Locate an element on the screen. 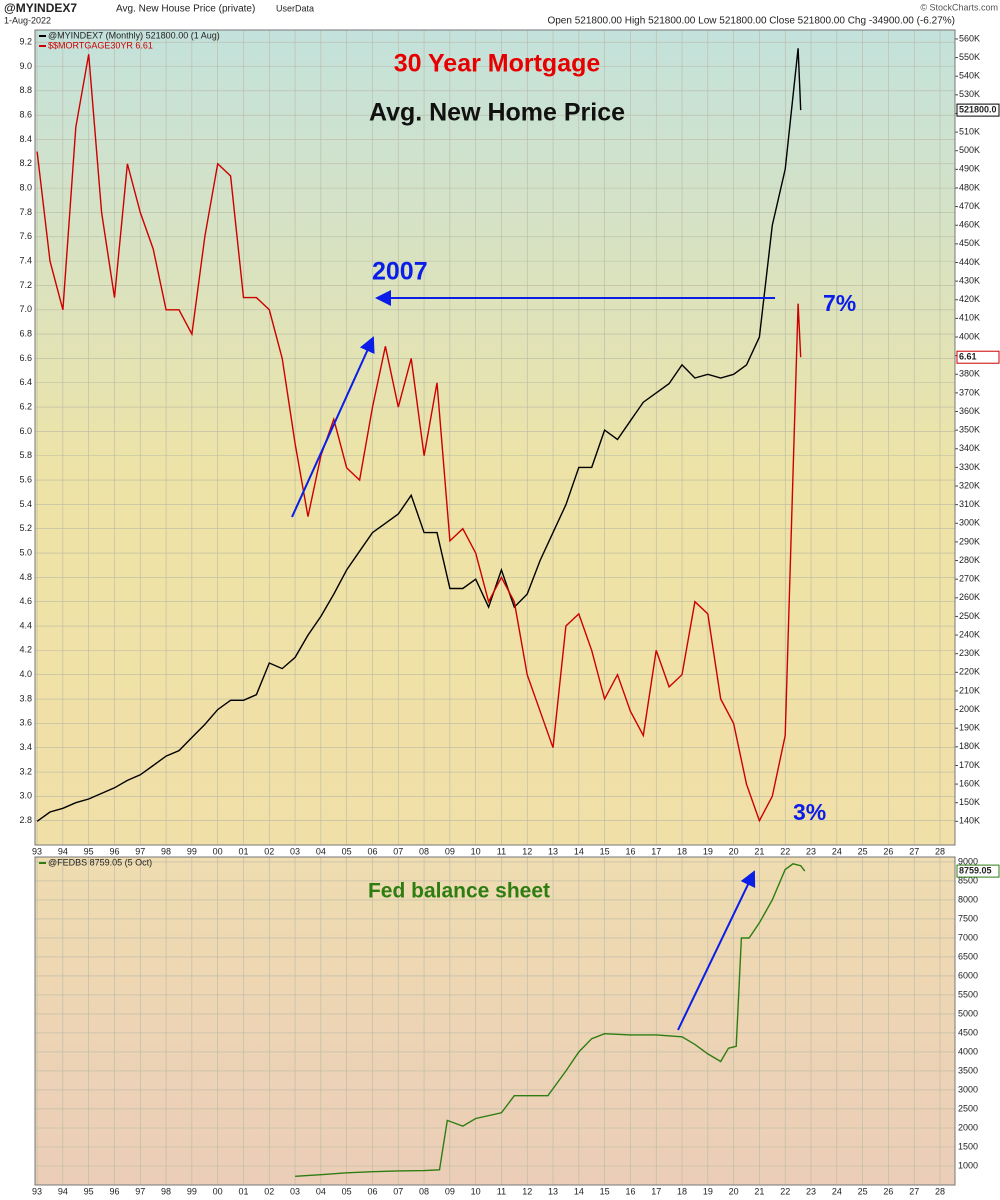  y-tick-label: 8500 is located at coordinates (968, 880).